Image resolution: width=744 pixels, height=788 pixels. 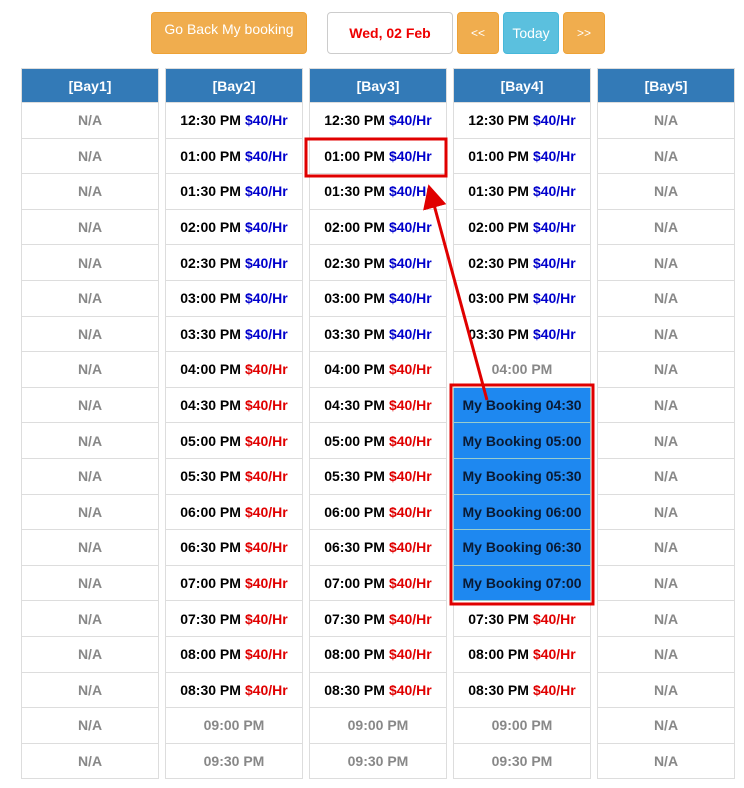 What do you see at coordinates (498, 120) in the screenshot?
I see `slot-time: 12:30 PM` at bounding box center [498, 120].